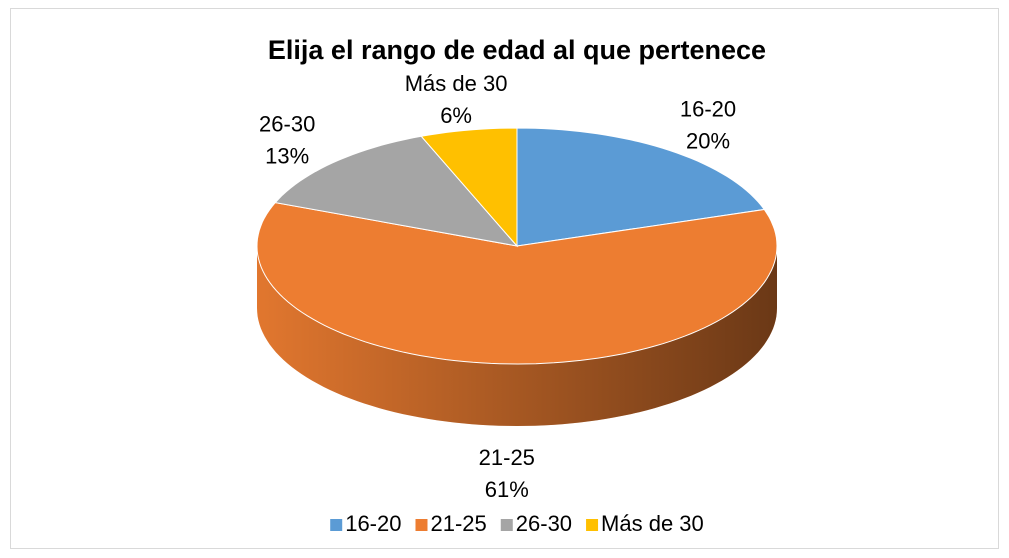 Image resolution: width=1009 pixels, height=558 pixels. I want to click on data-label-value: 6%, so click(456, 115).